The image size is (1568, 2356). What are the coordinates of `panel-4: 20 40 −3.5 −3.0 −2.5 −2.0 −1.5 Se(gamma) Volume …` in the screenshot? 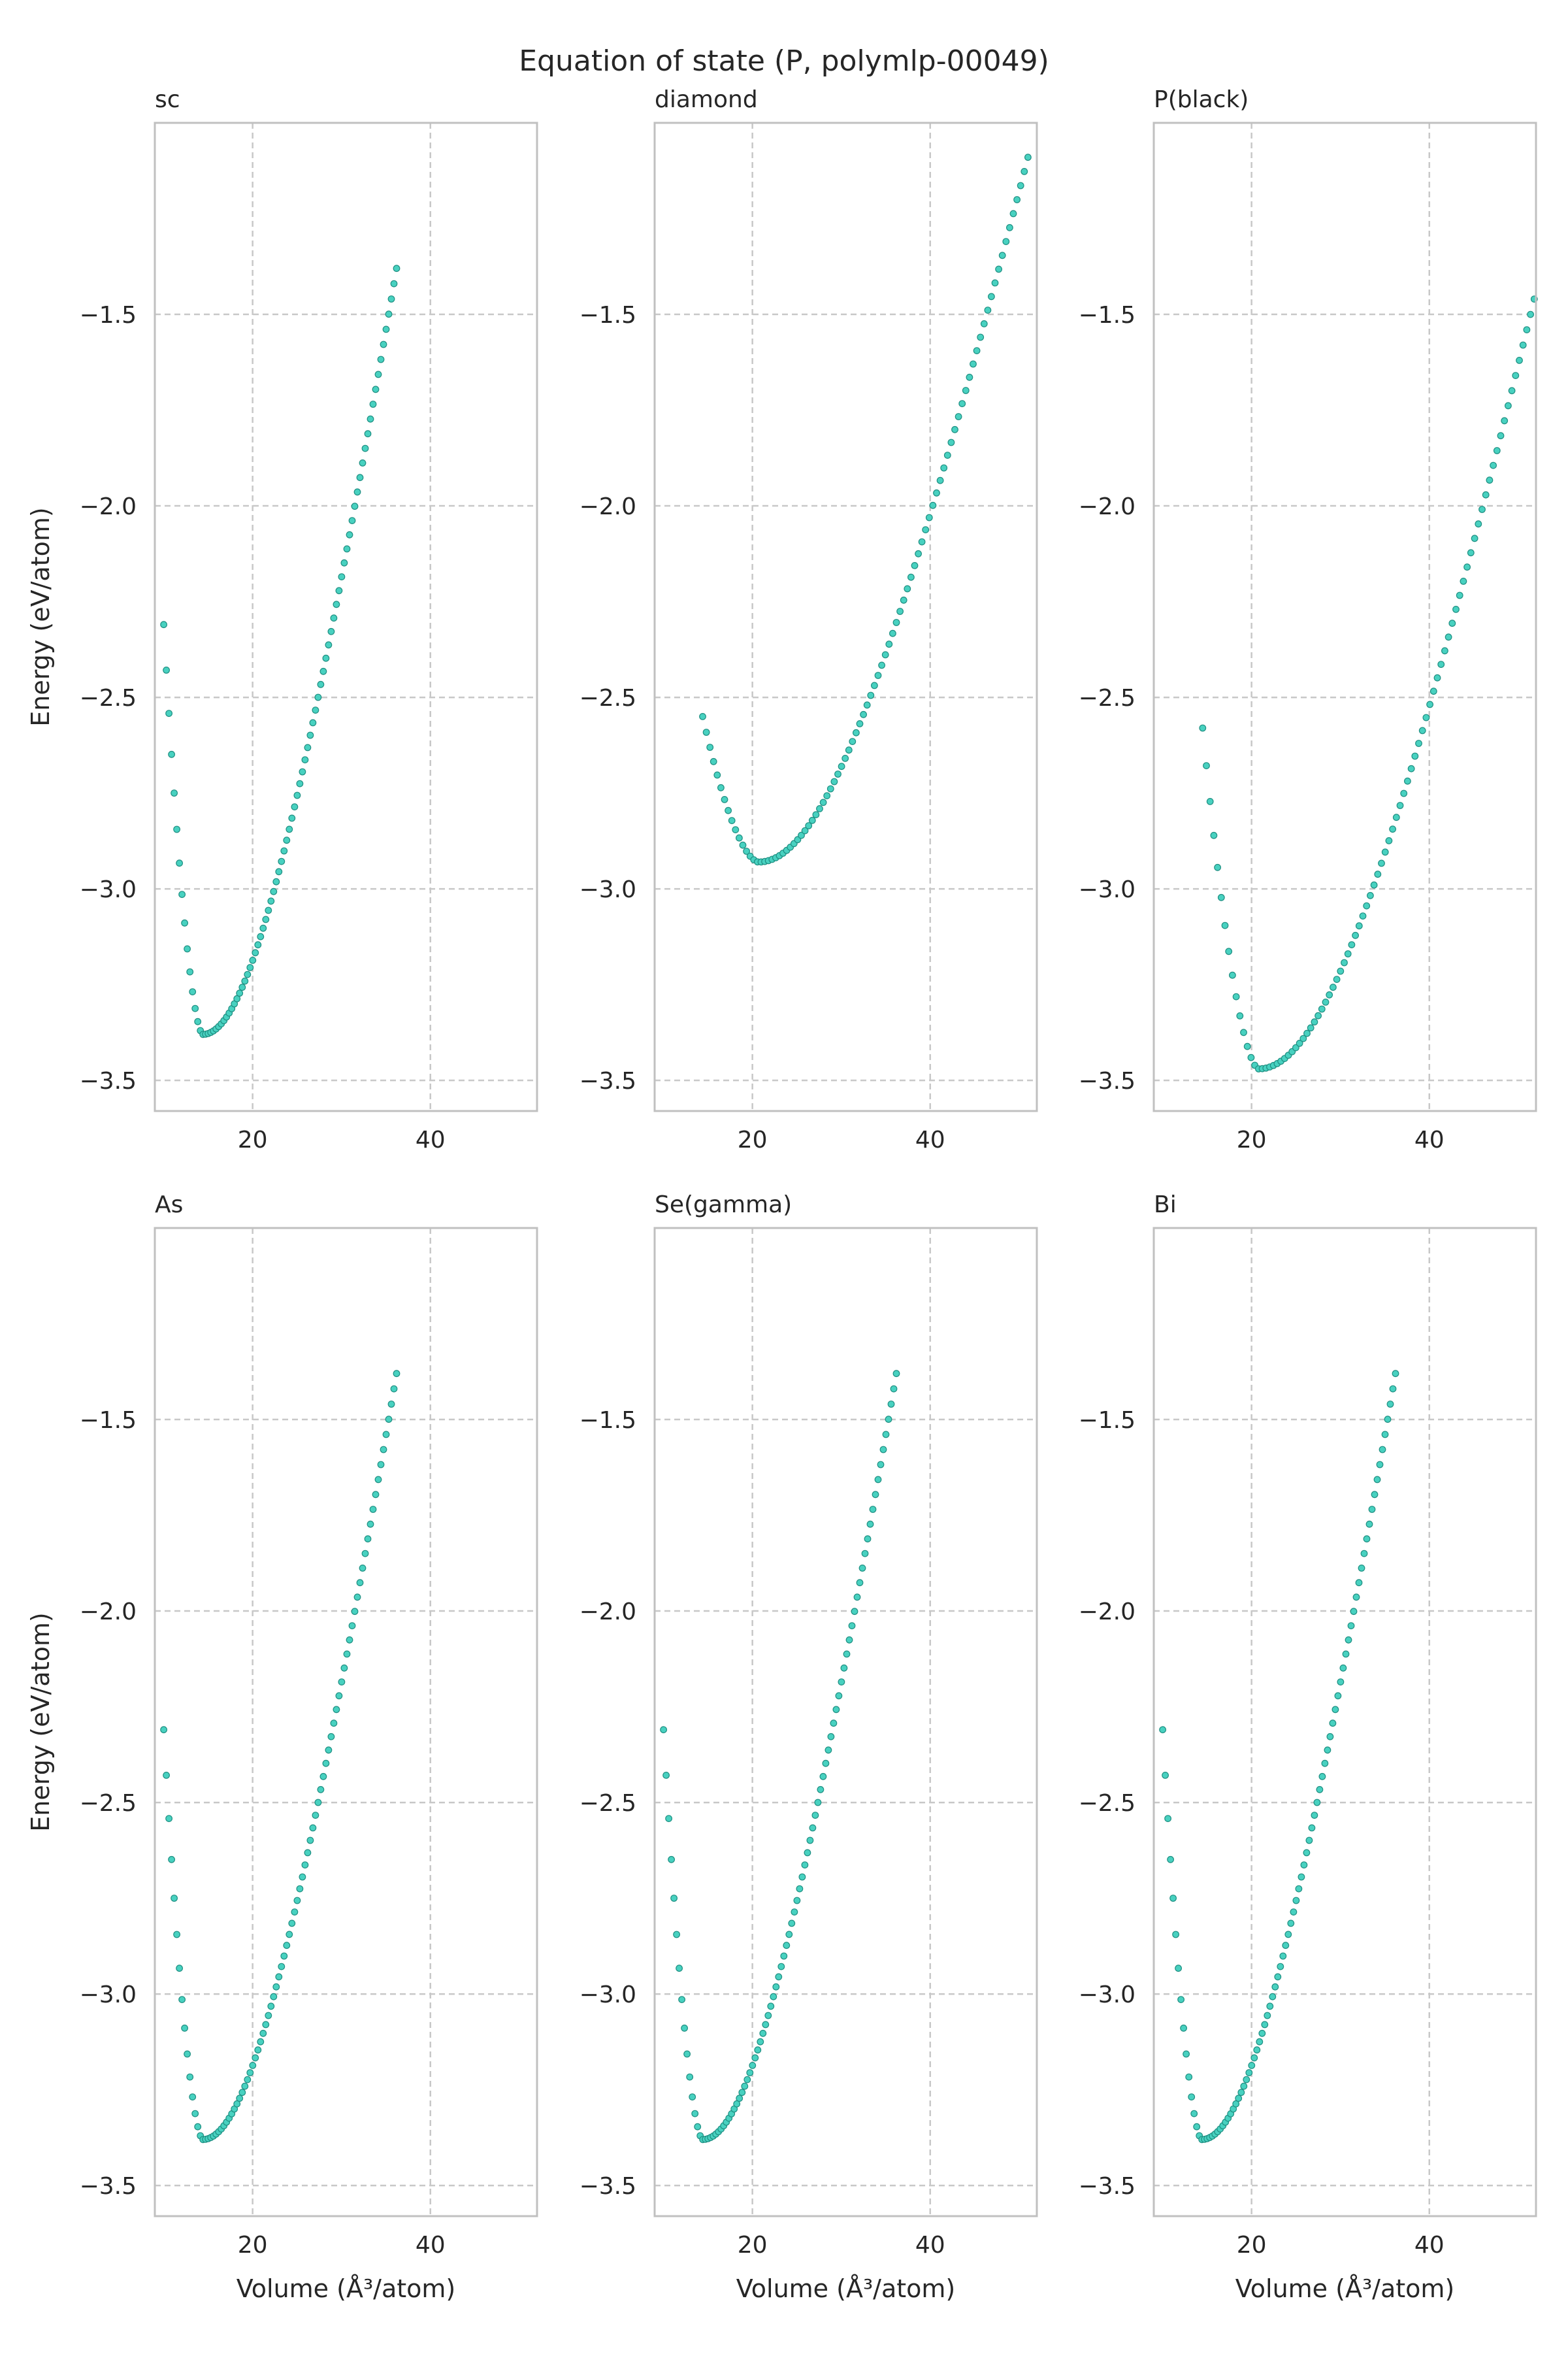 It's located at (809, 1747).